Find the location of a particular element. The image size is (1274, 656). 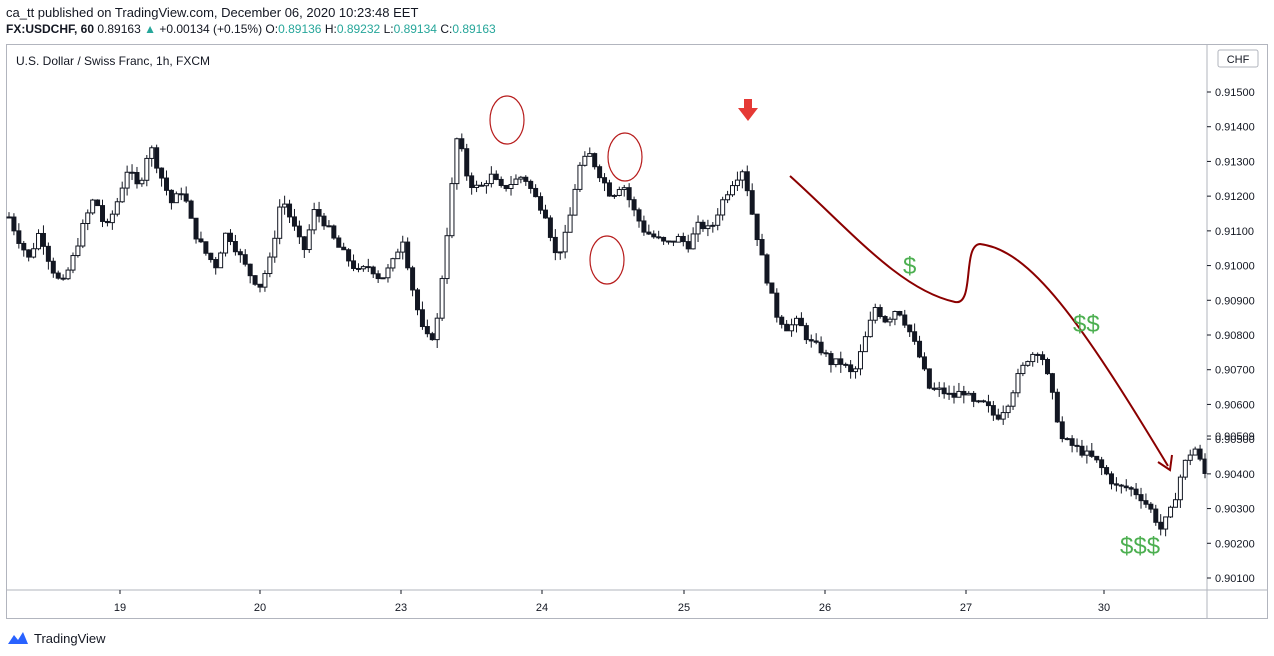

dollar-label: $$ is located at coordinates (1086, 324).